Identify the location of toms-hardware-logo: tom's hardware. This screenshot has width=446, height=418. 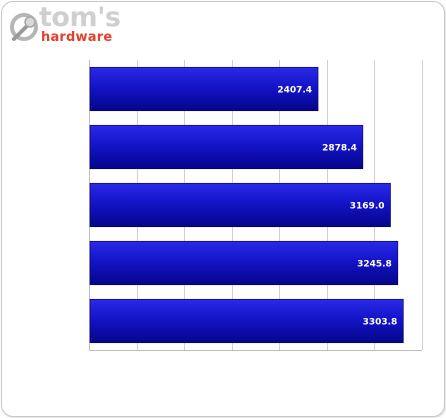
(63, 26).